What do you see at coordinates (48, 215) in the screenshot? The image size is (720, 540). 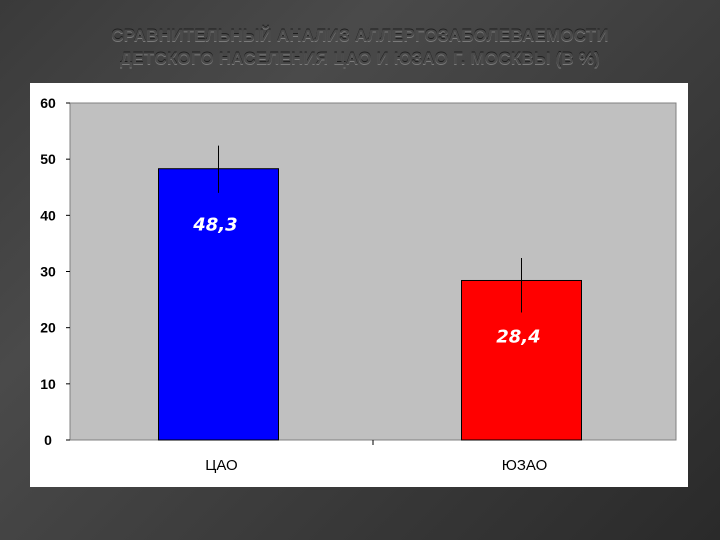 I see `y-tick-label: 40` at bounding box center [48, 215].